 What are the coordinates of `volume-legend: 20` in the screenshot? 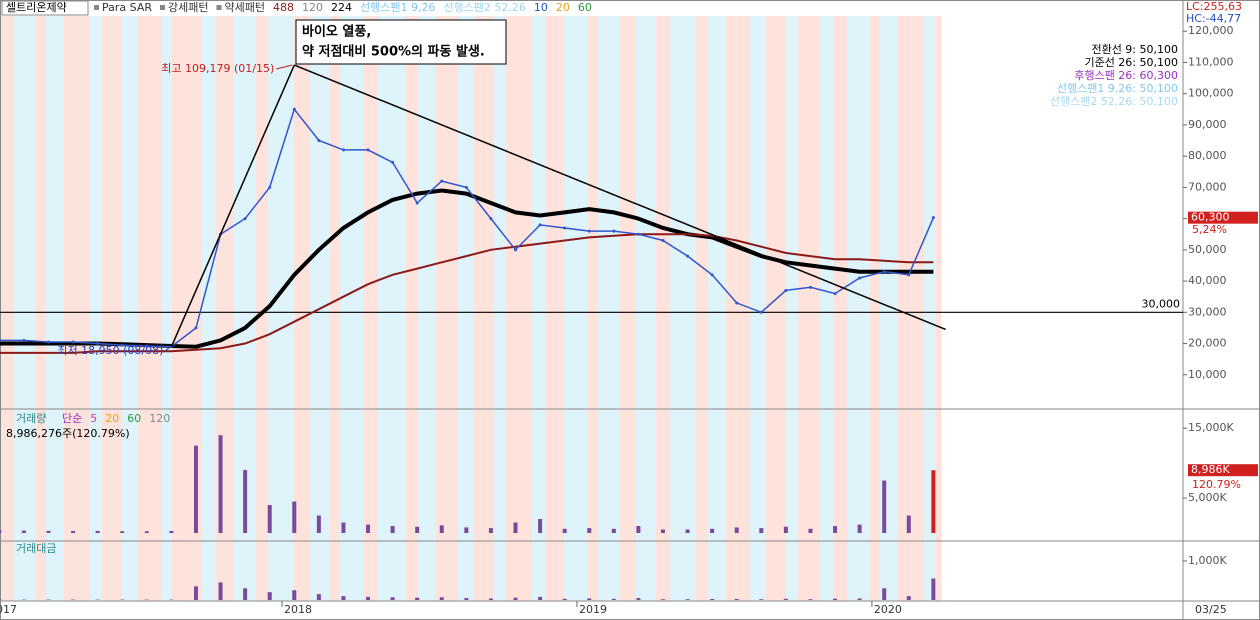 It's located at (112, 418).